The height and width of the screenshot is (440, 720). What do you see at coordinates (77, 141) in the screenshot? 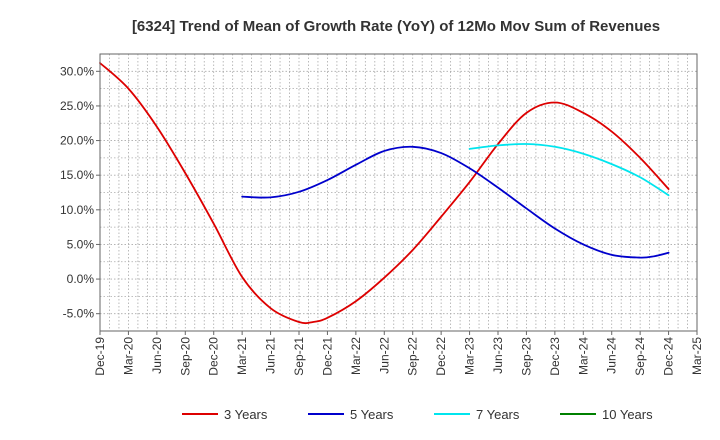
I see `y-tick-label: 20.0%` at bounding box center [77, 141].